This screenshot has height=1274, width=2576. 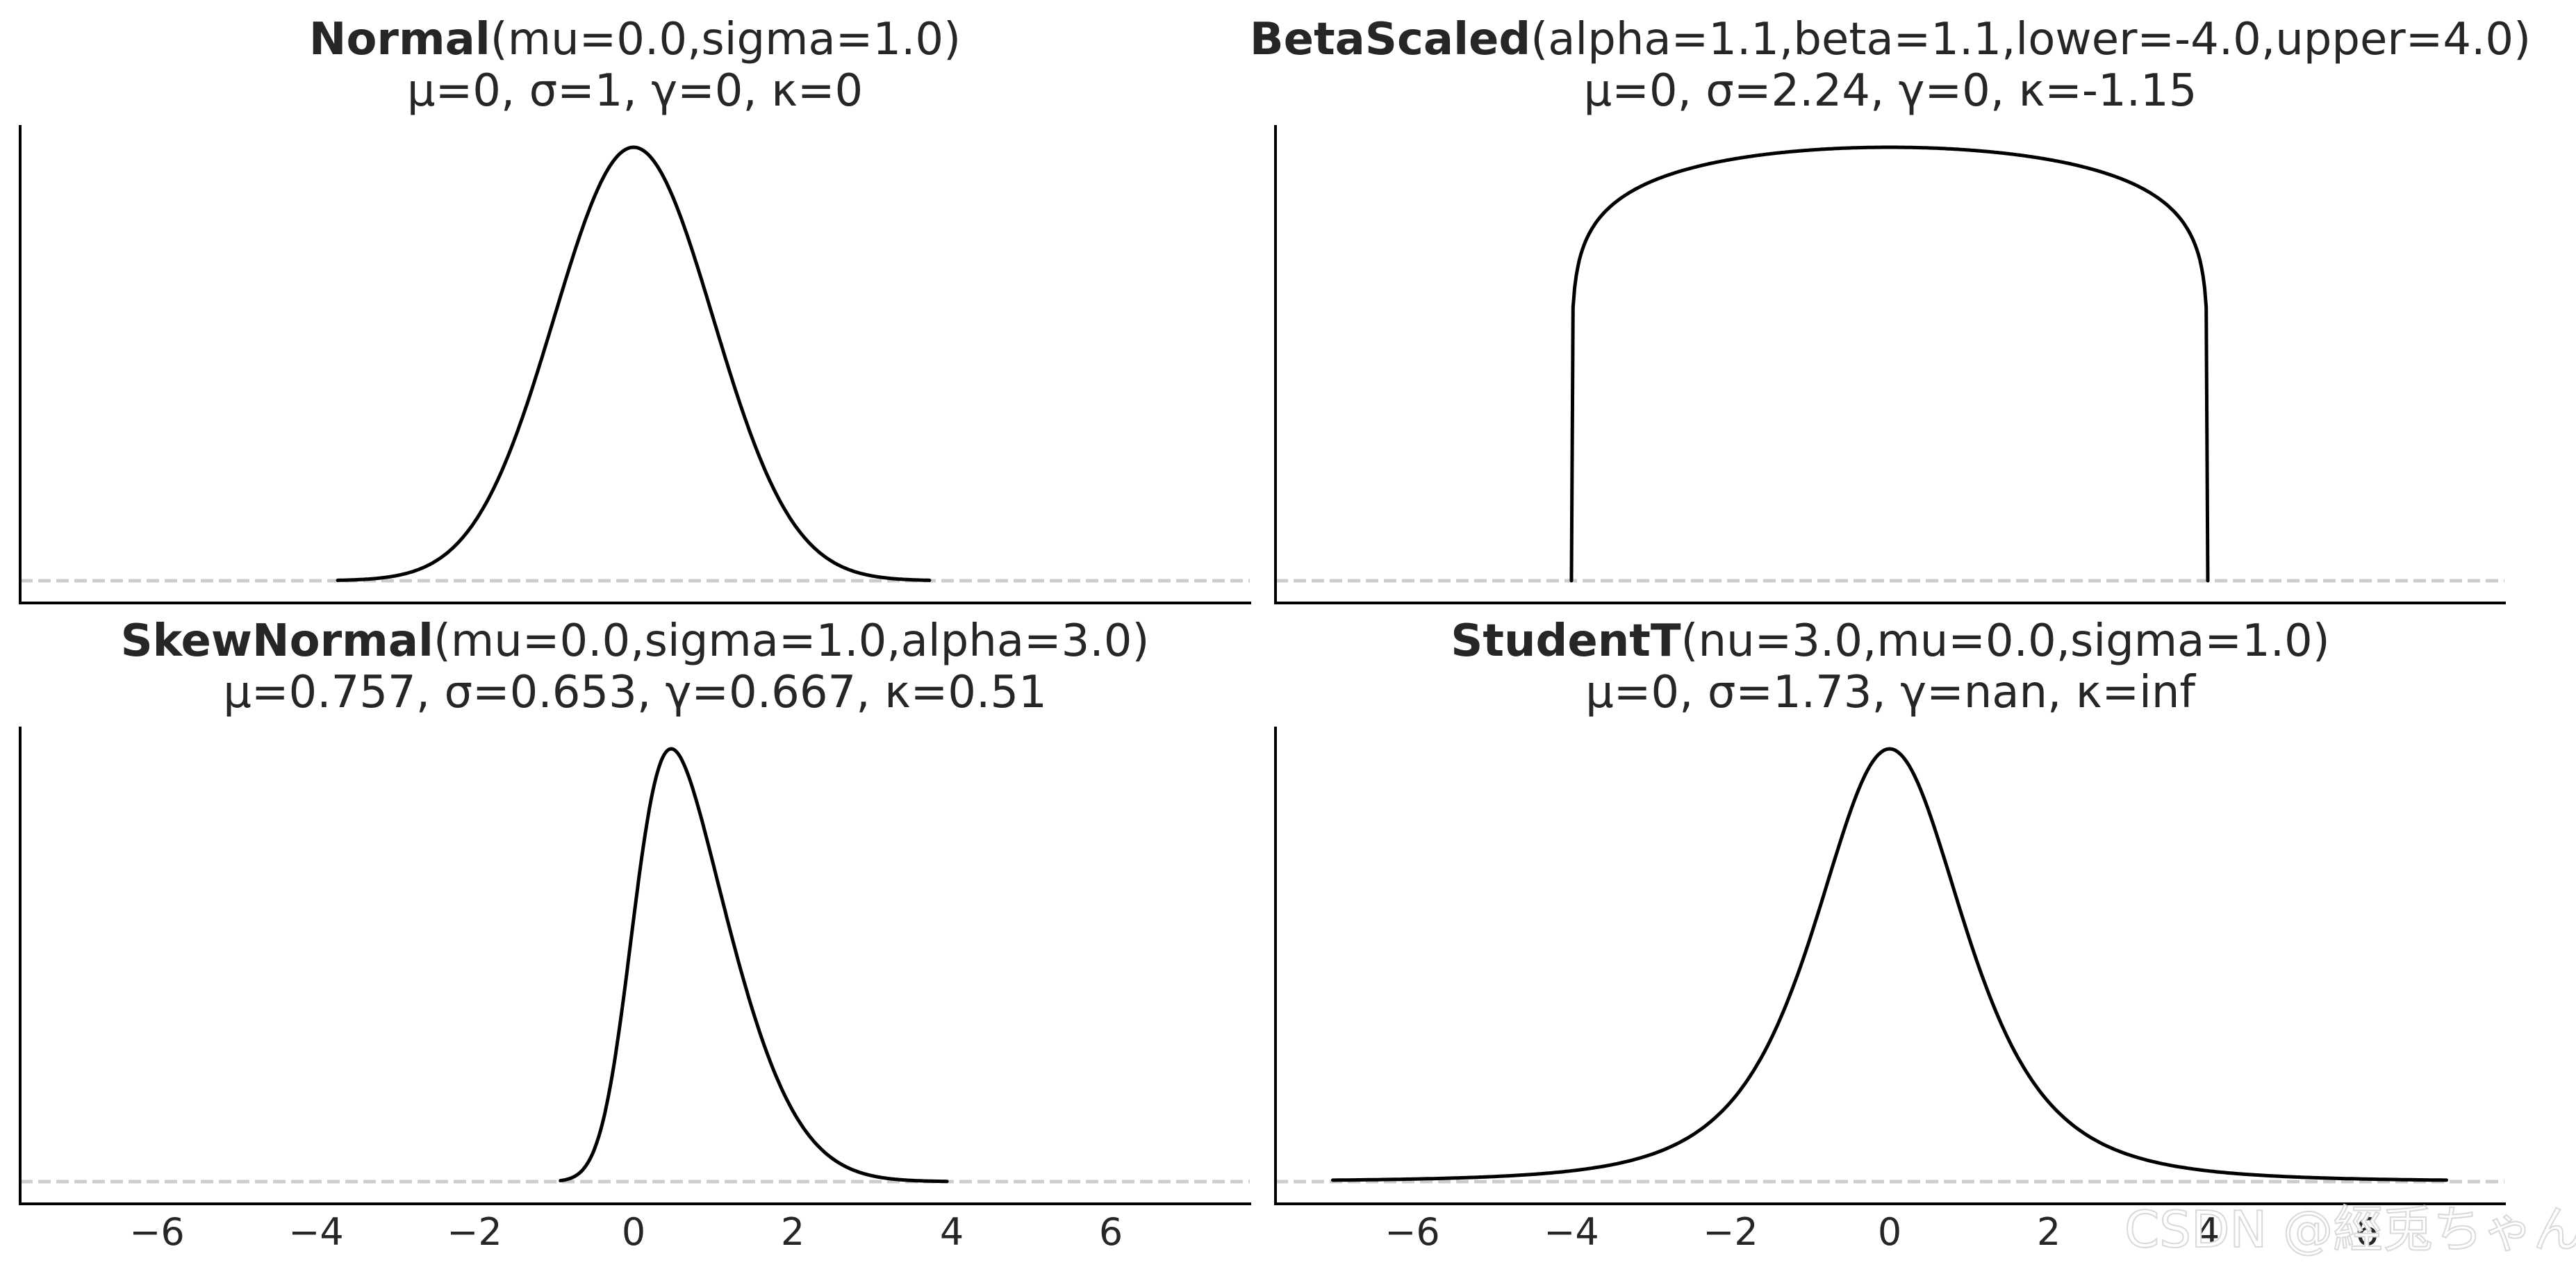 I want to click on panel-title: SkewNormal(mu=0.0,sigma=1.0,alpha=3.0), so click(x=636, y=641).